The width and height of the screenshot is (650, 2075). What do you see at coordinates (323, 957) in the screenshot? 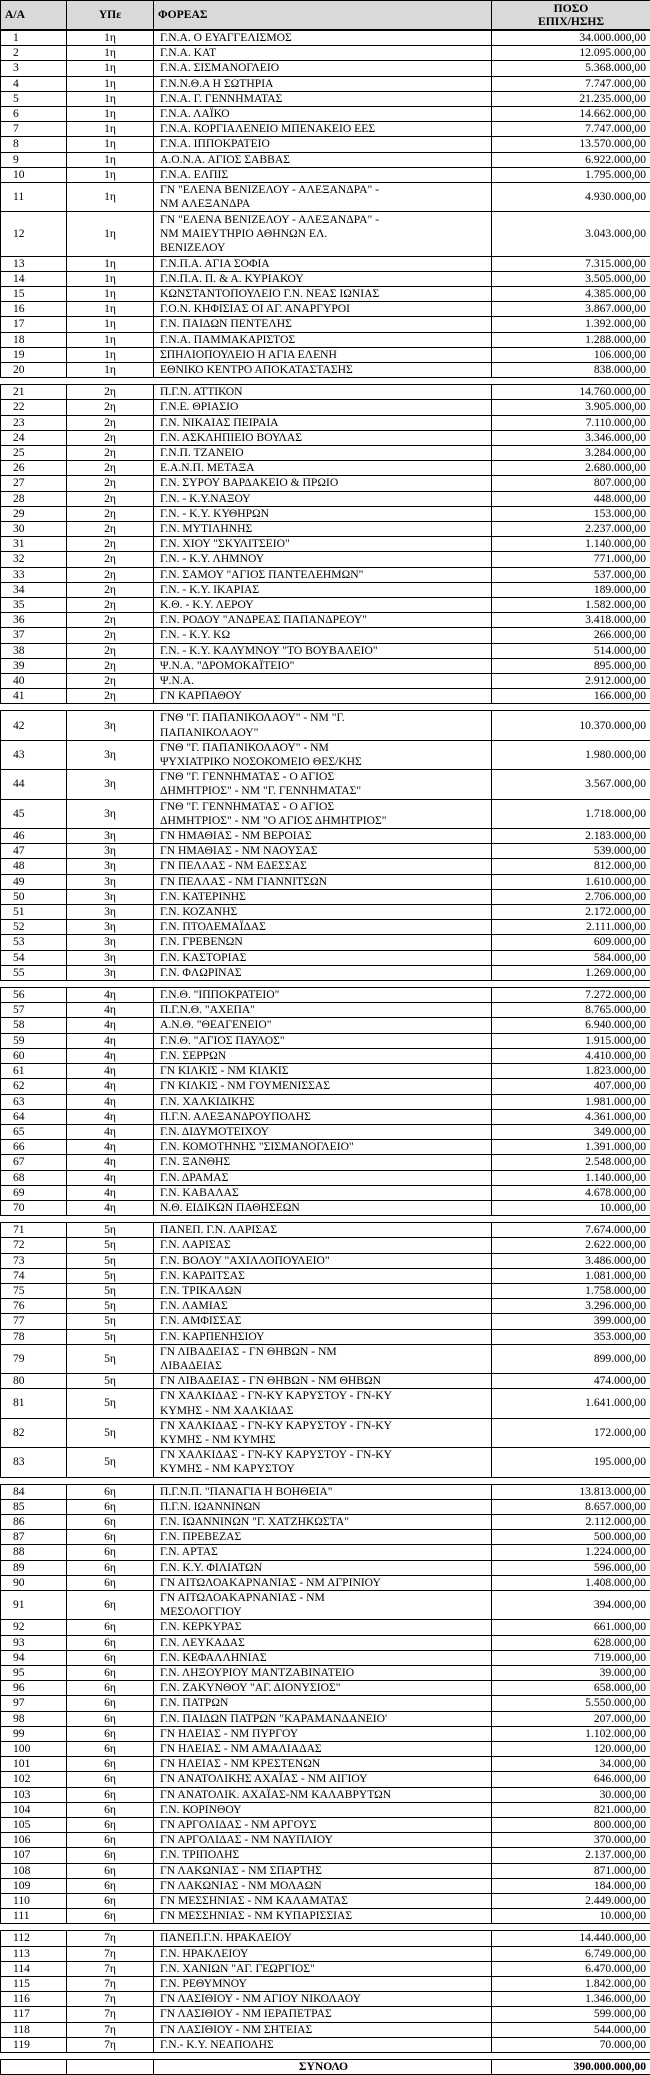
I see `row-foreas: Γ.Ν. ΚΑΣΤΟΡΙΑΣ` at bounding box center [323, 957].